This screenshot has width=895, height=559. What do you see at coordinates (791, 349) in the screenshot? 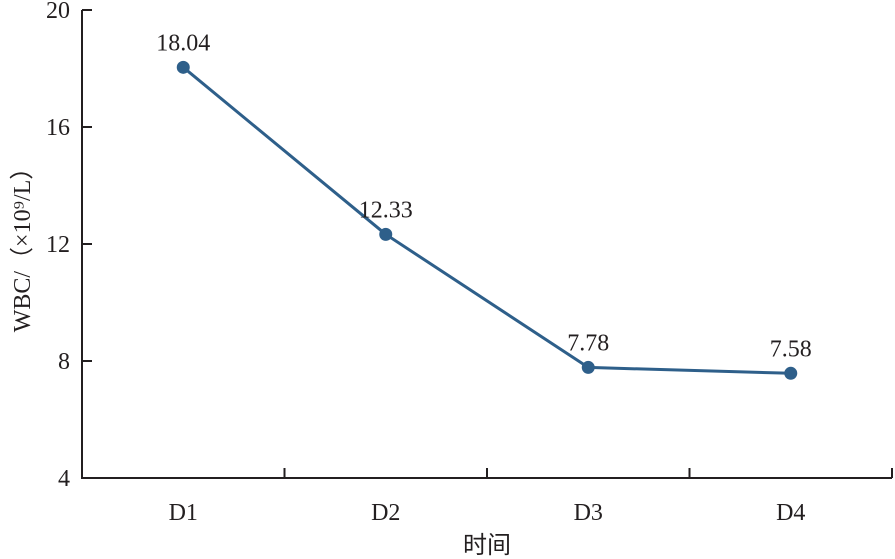
I see `data-label: 7.58` at bounding box center [791, 349].